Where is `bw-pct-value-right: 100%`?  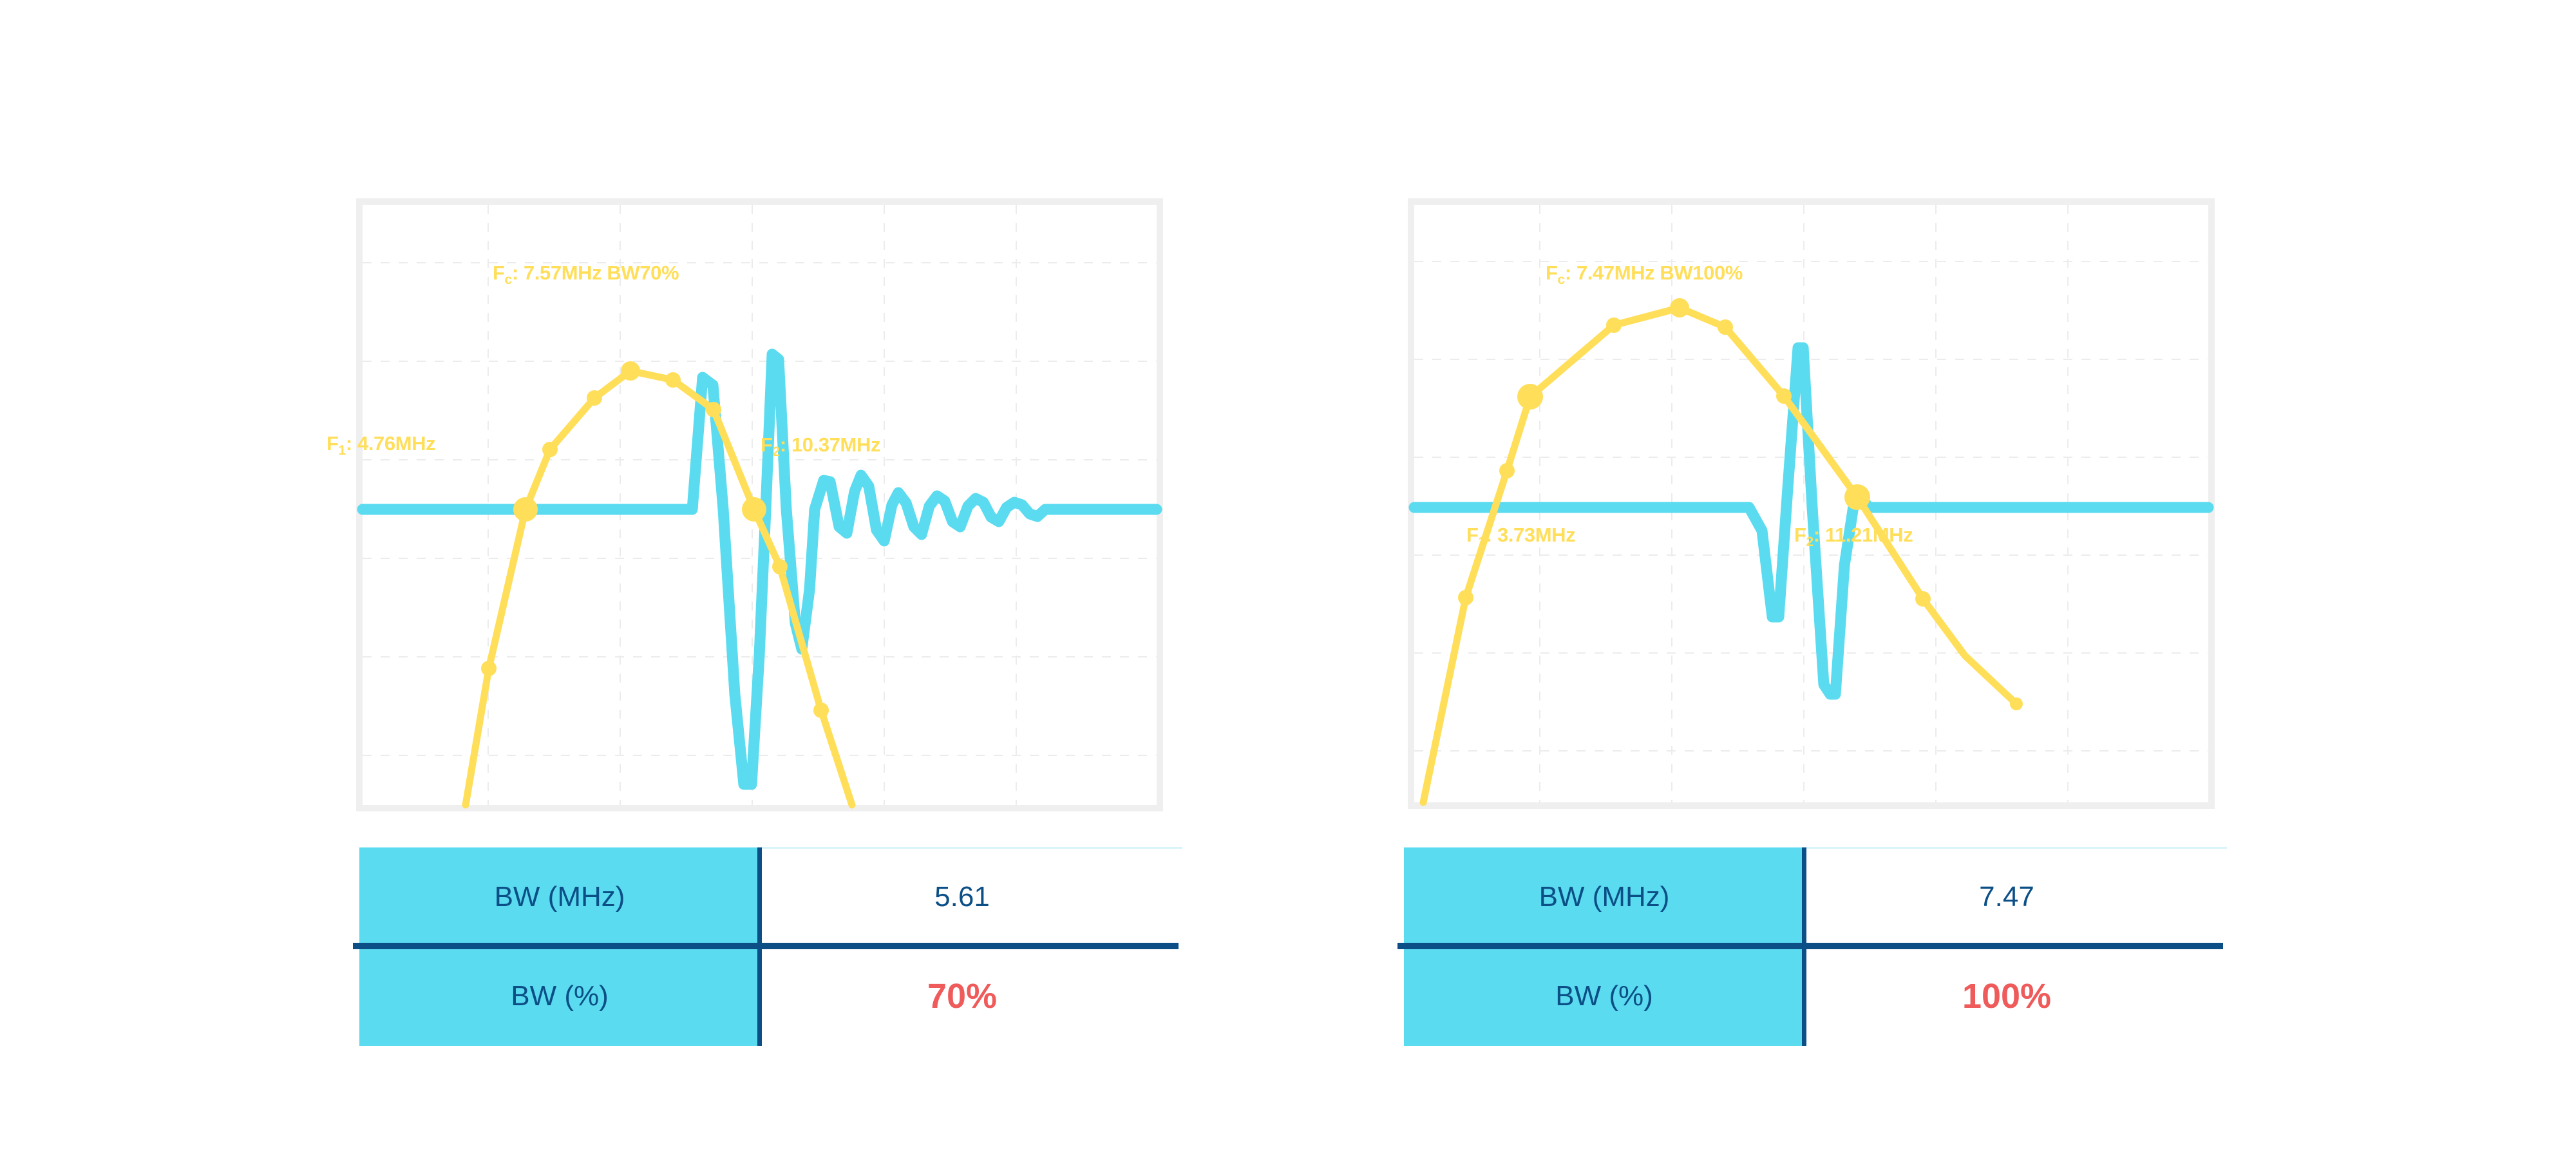 bw-pct-value-right: 100% is located at coordinates (2007, 996).